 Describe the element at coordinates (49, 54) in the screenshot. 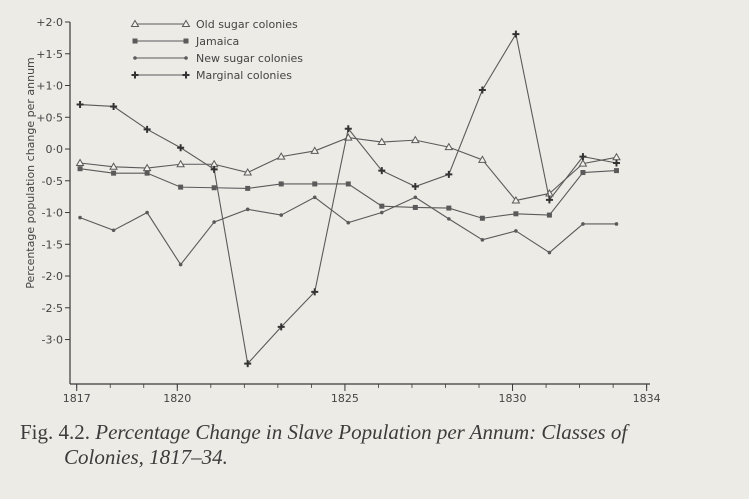

I see `y-tick-label: +1·5` at that location.